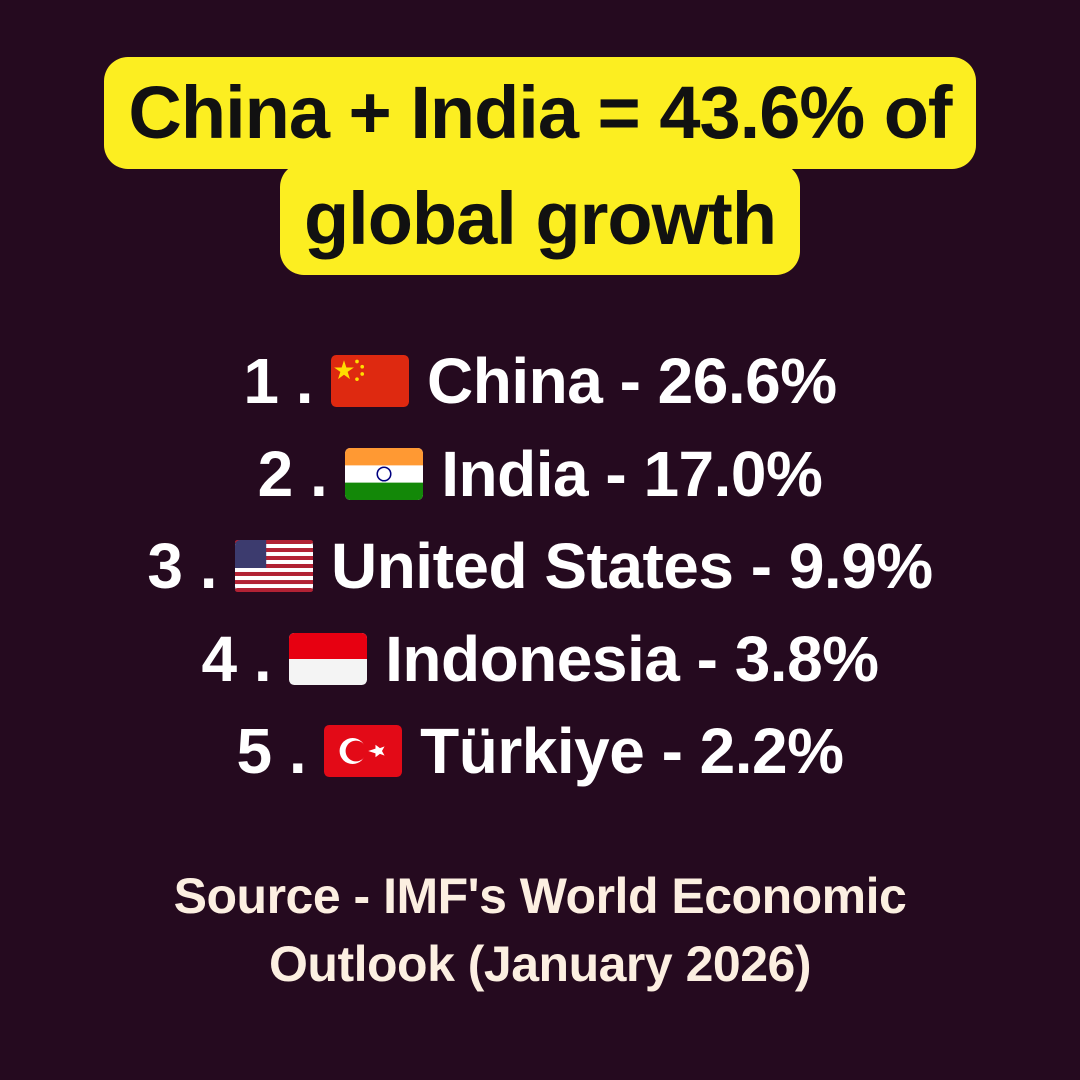 This screenshot has width=1080, height=1080. What do you see at coordinates (540, 896) in the screenshot?
I see `source-line: Source - IMF's World Economic` at bounding box center [540, 896].